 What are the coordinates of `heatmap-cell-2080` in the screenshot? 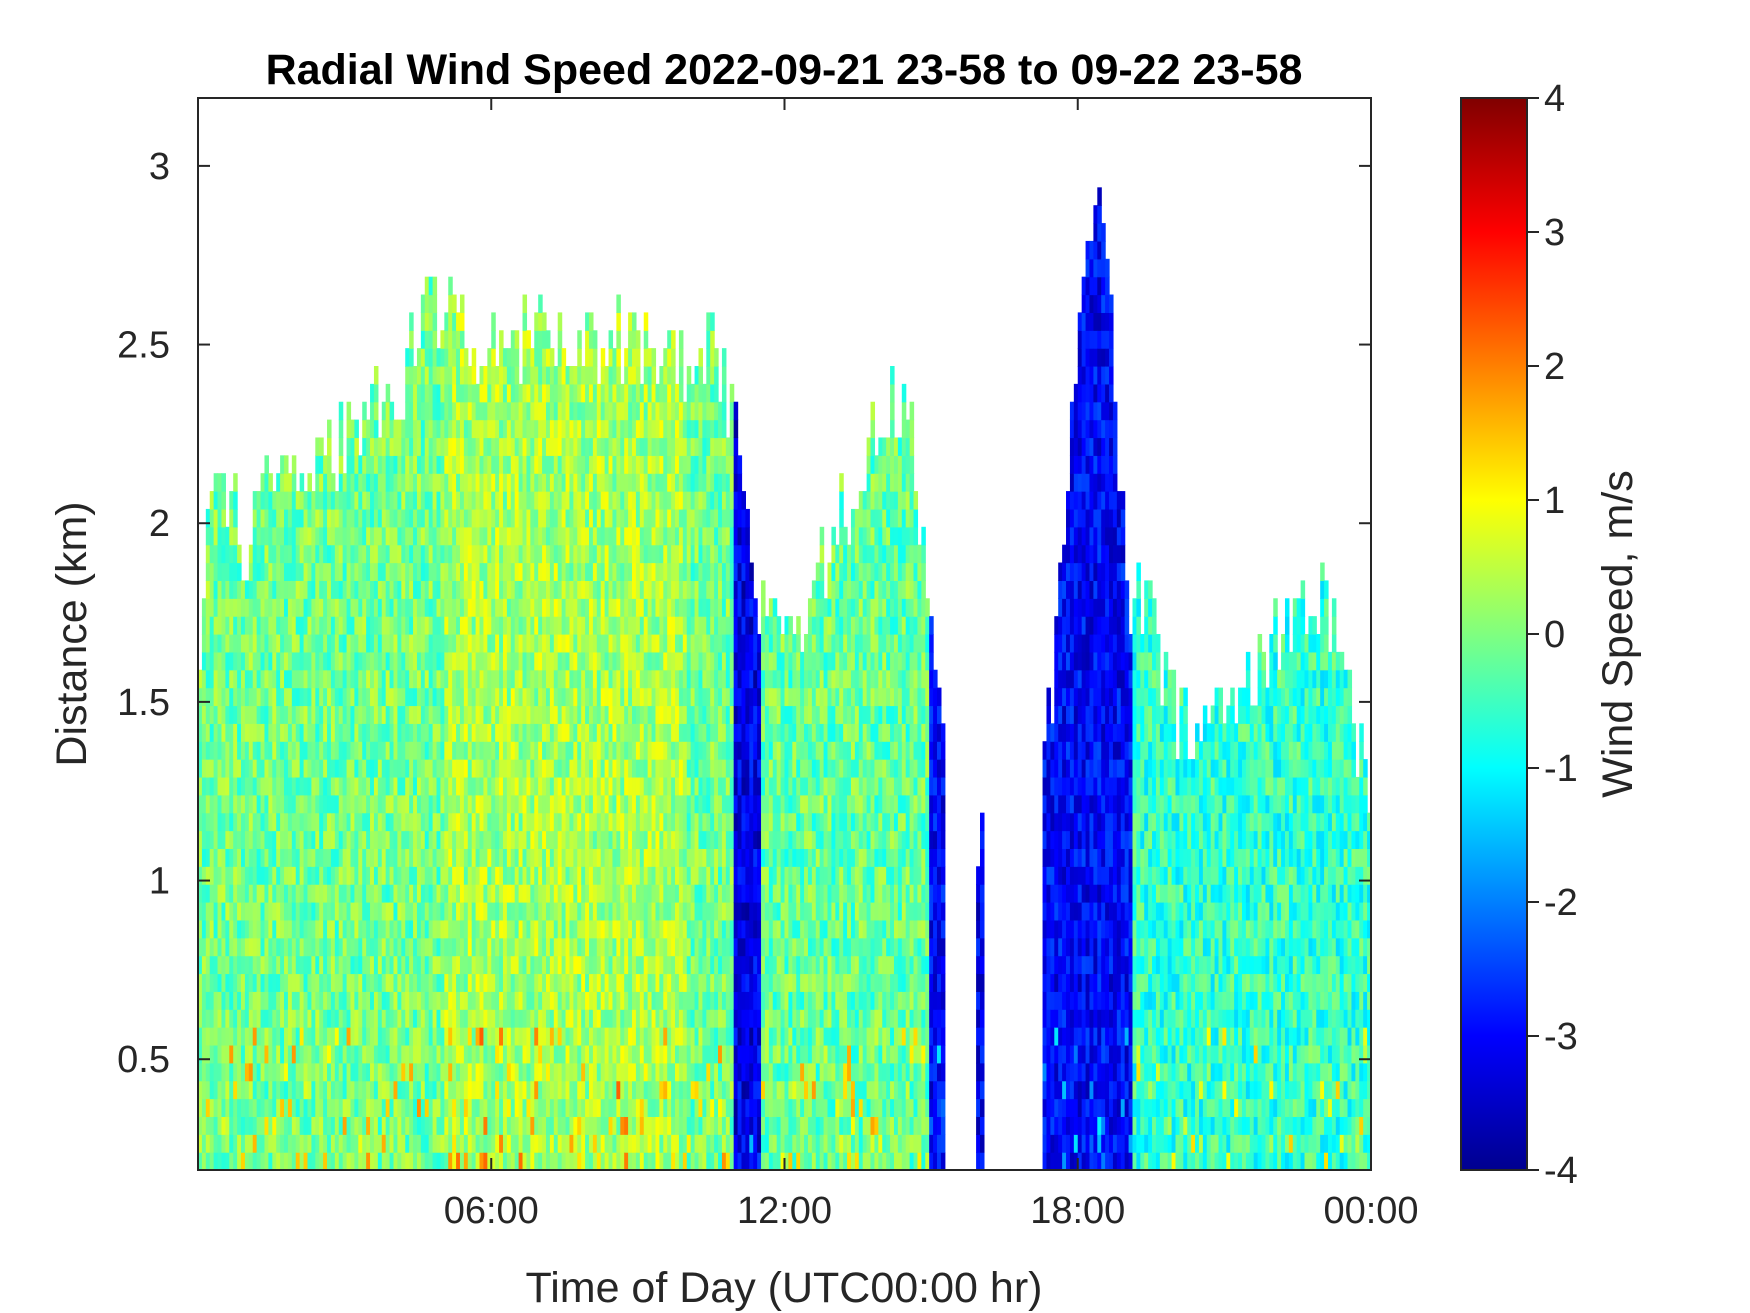 It's located at (403, 482).